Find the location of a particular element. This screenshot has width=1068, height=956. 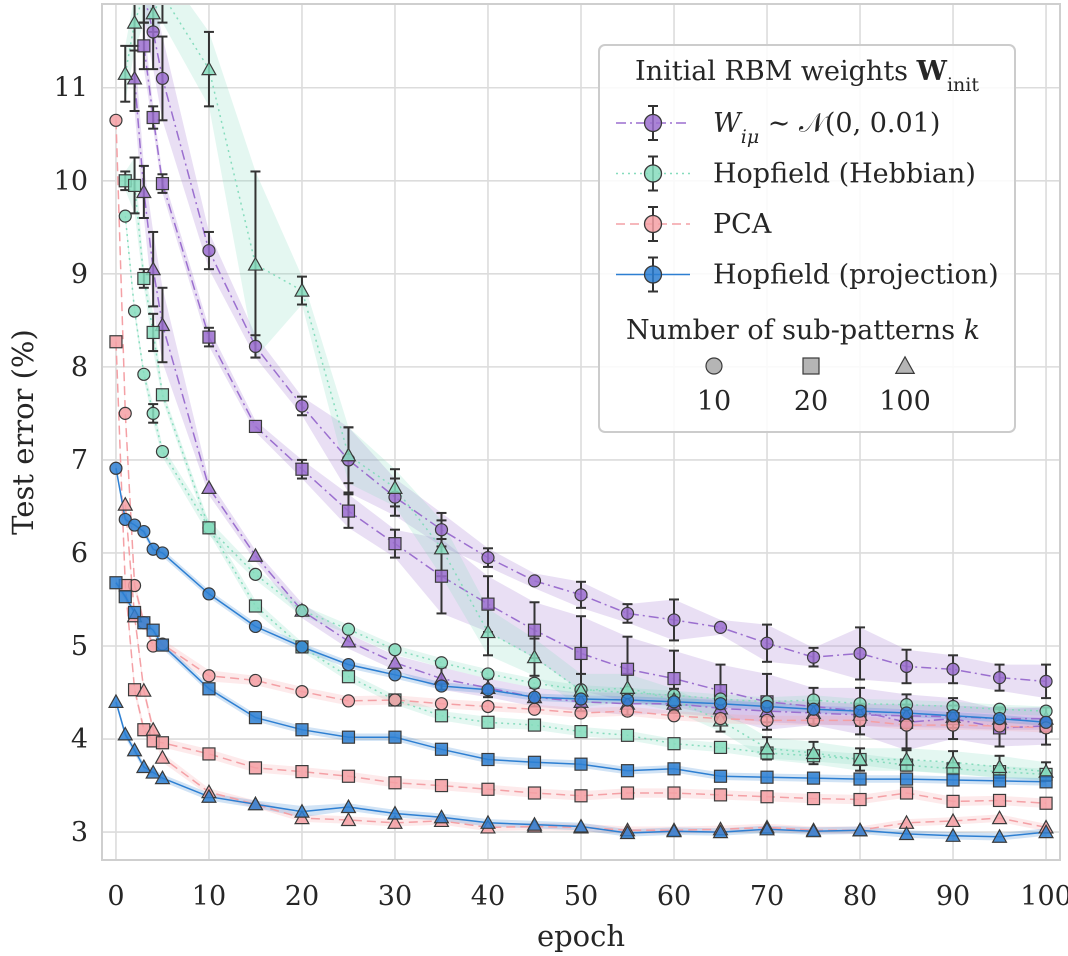

y-tick-label-3: 3 is located at coordinates (79, 832).